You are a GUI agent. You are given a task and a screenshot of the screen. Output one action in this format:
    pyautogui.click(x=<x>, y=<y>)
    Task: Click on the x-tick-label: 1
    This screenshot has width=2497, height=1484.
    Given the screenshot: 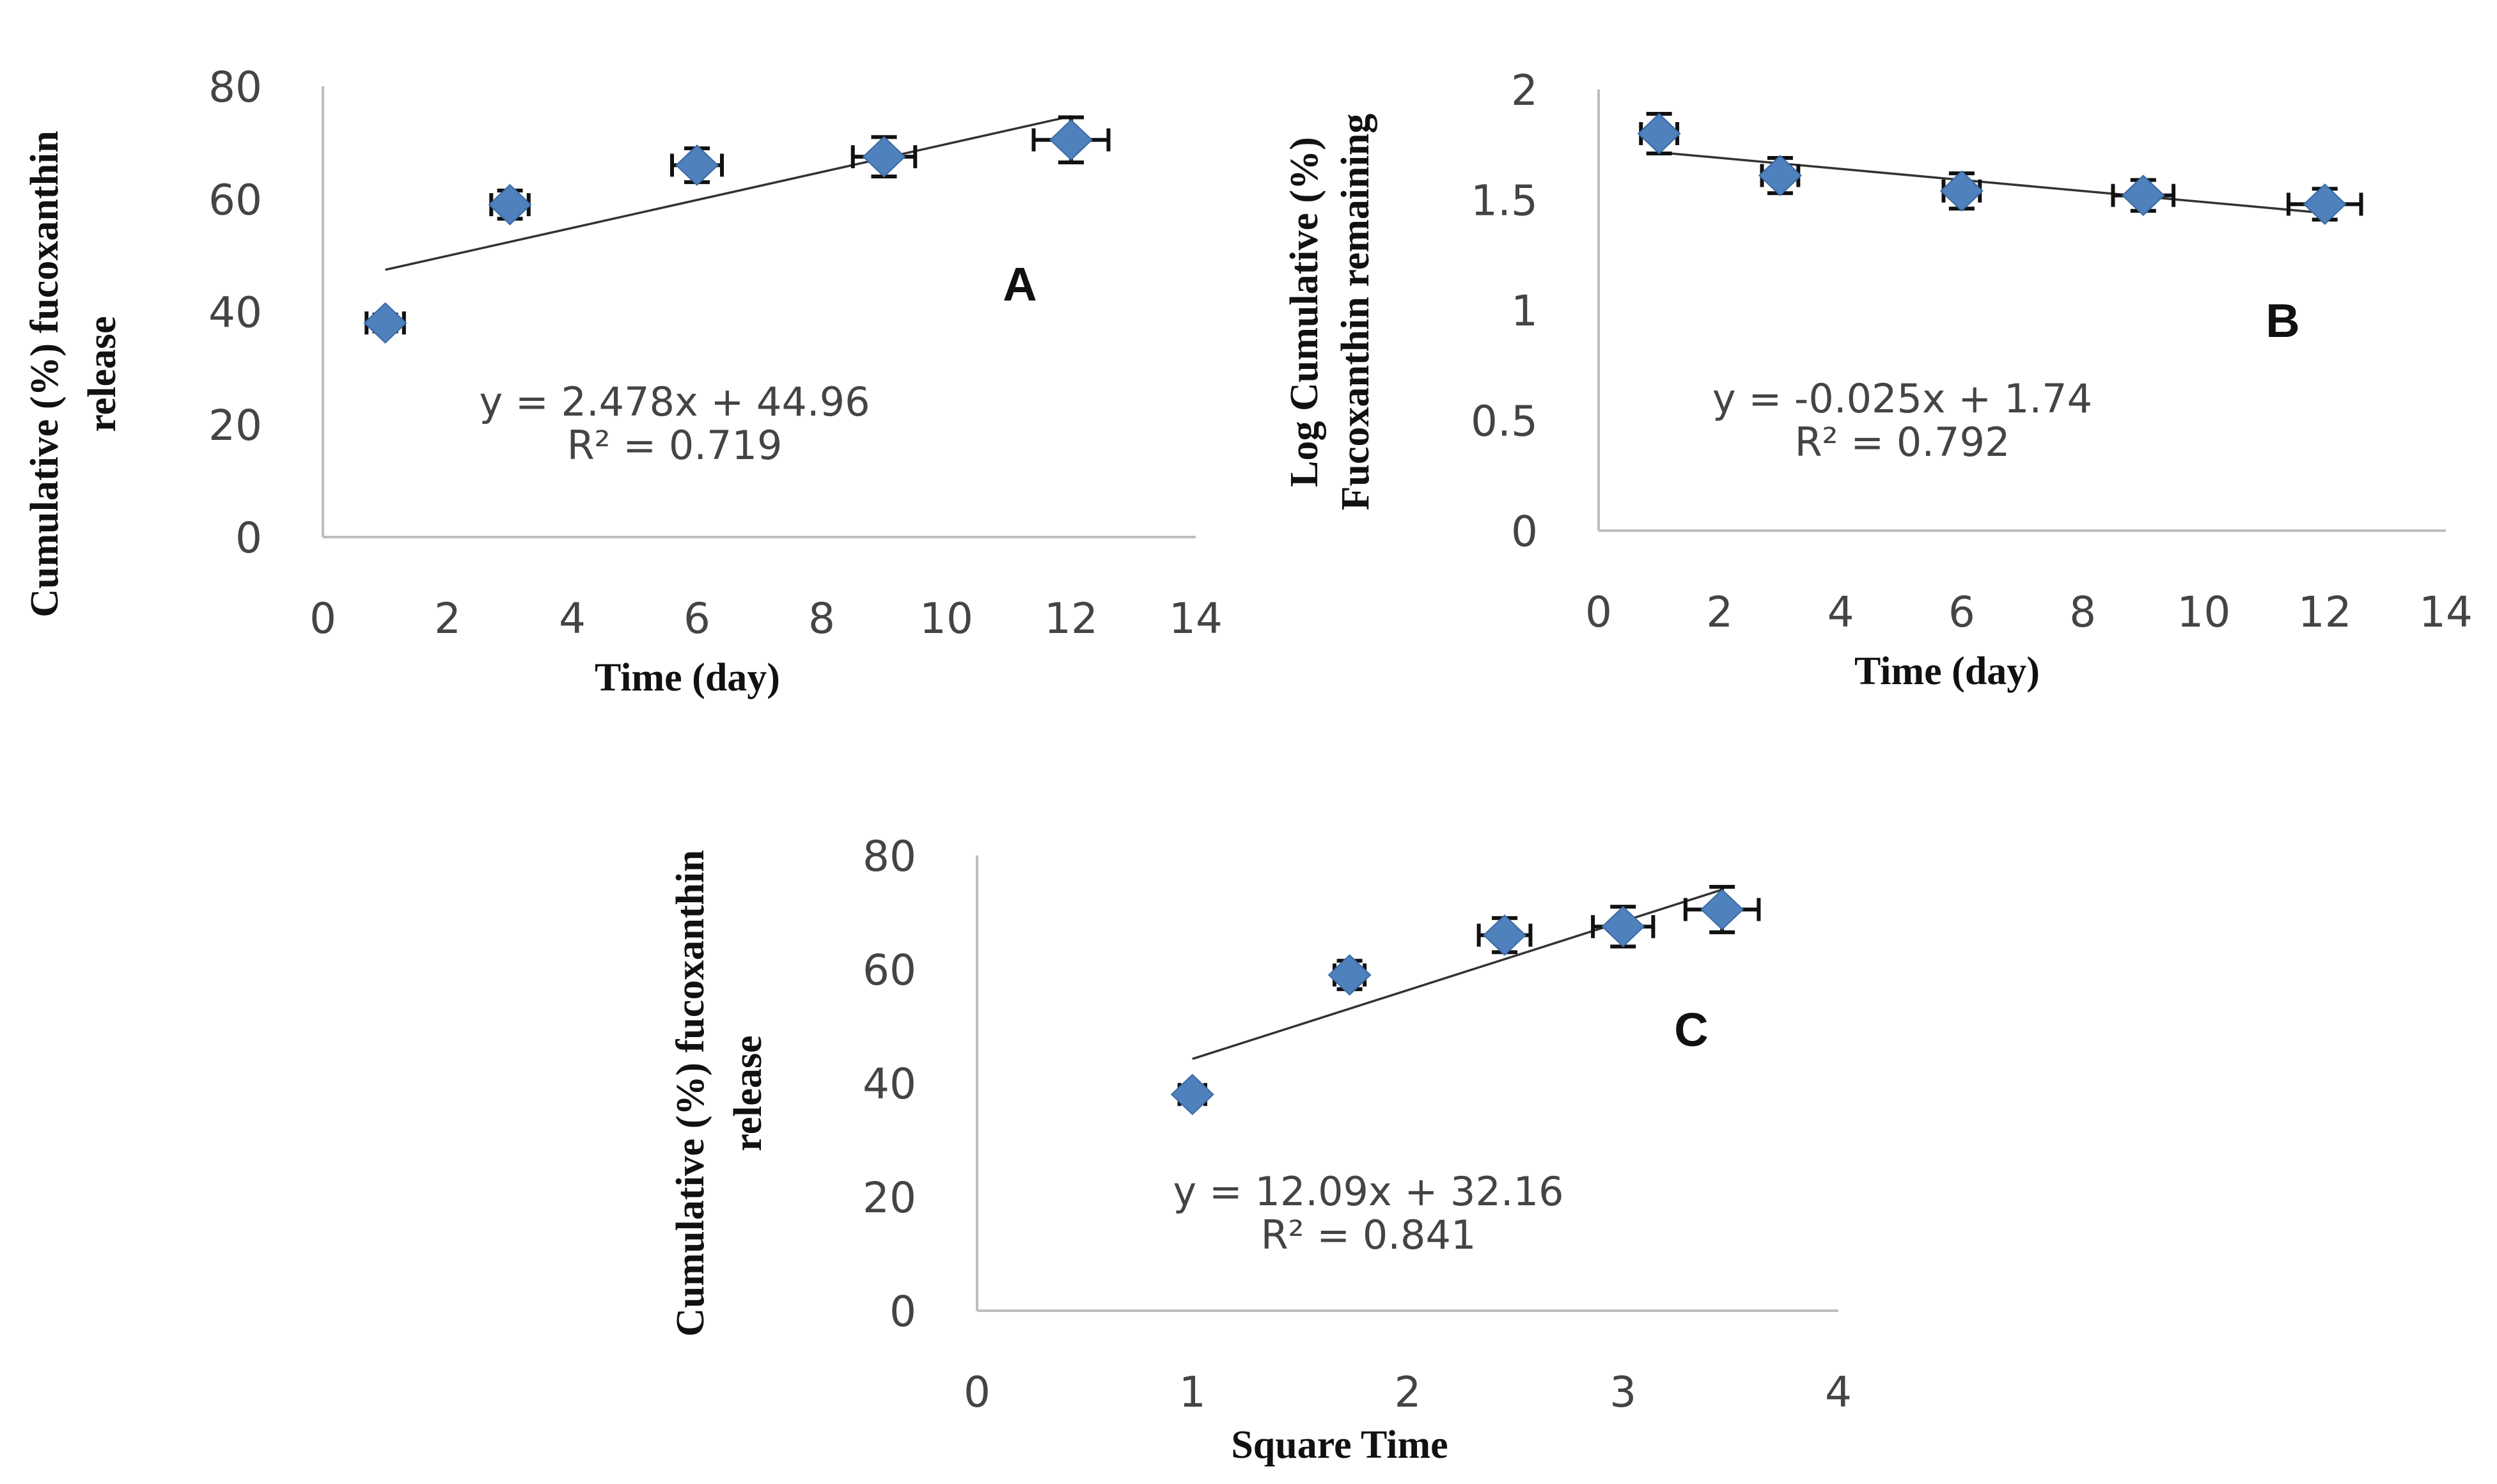 What is the action you would take?
    pyautogui.click(x=1192, y=1392)
    